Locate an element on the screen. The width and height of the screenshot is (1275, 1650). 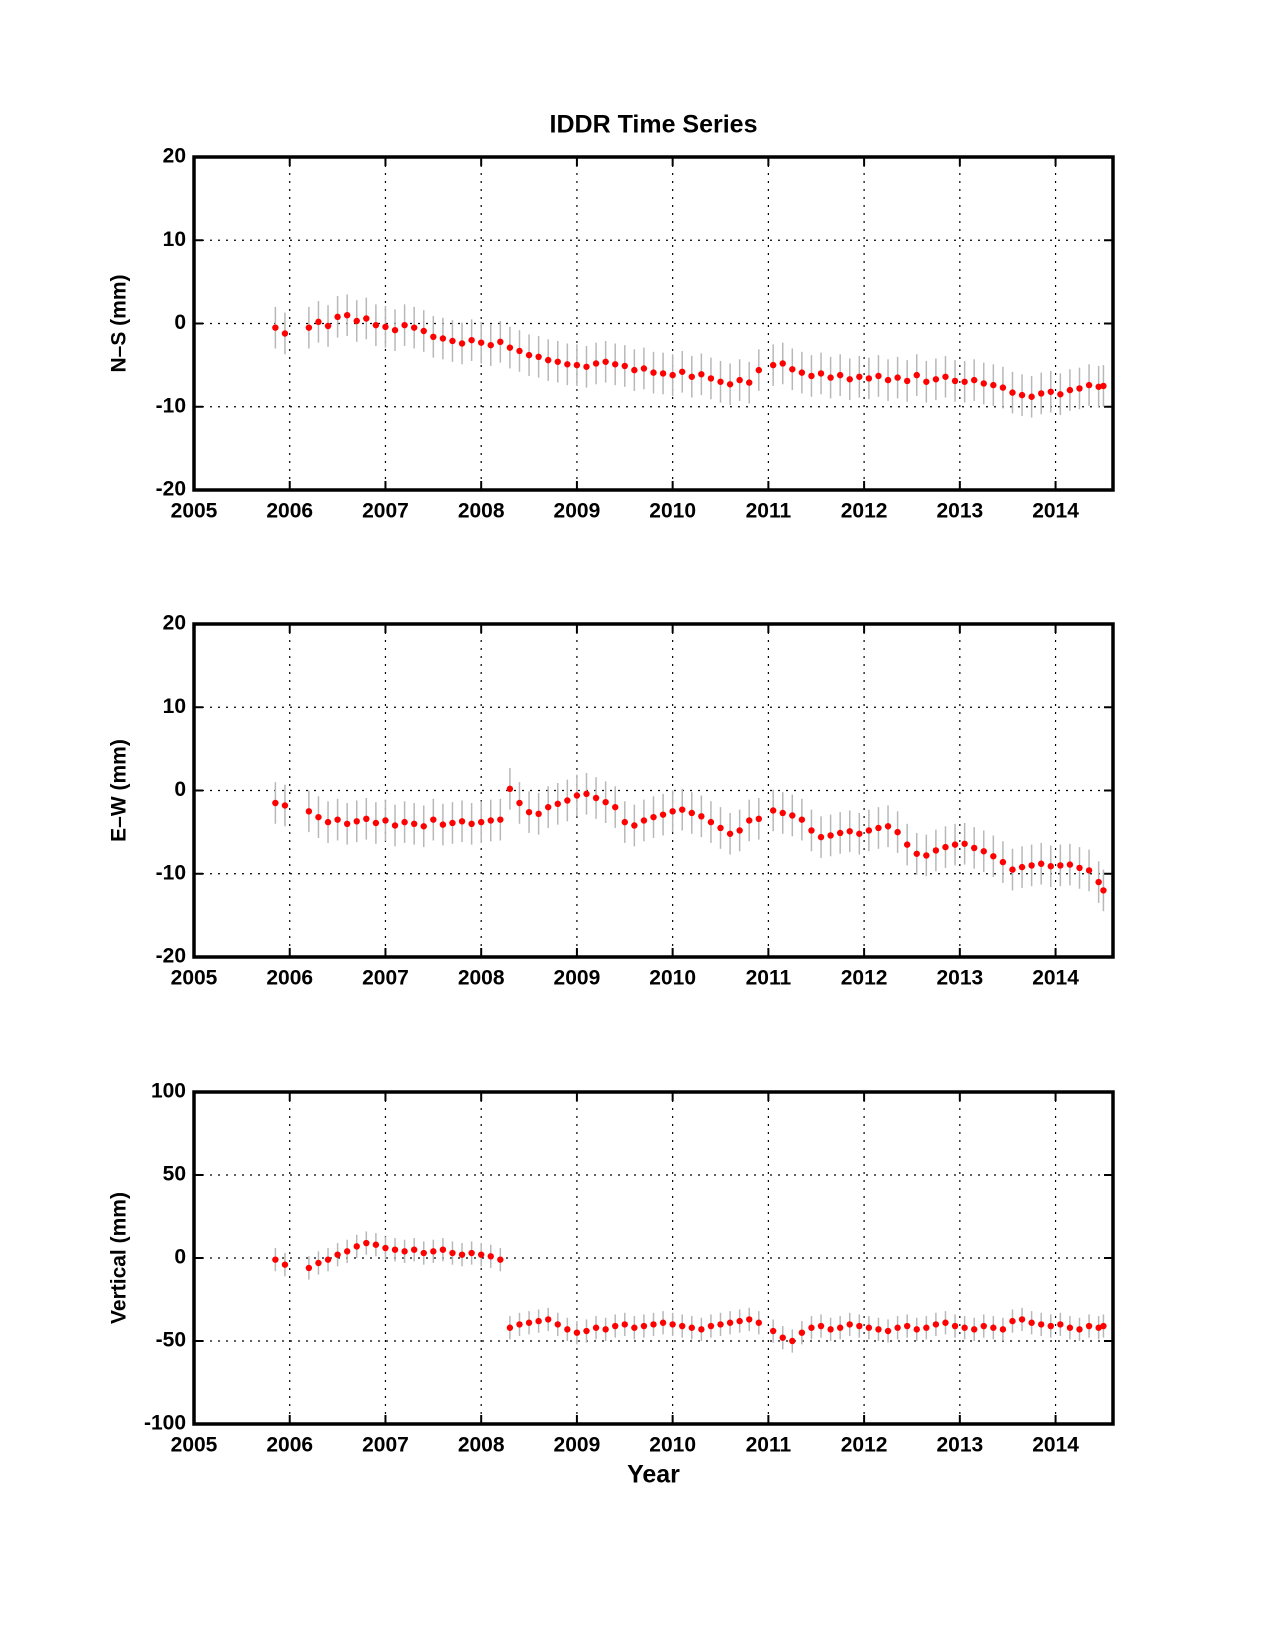
x-tick-label: 2006 is located at coordinates (289, 978).